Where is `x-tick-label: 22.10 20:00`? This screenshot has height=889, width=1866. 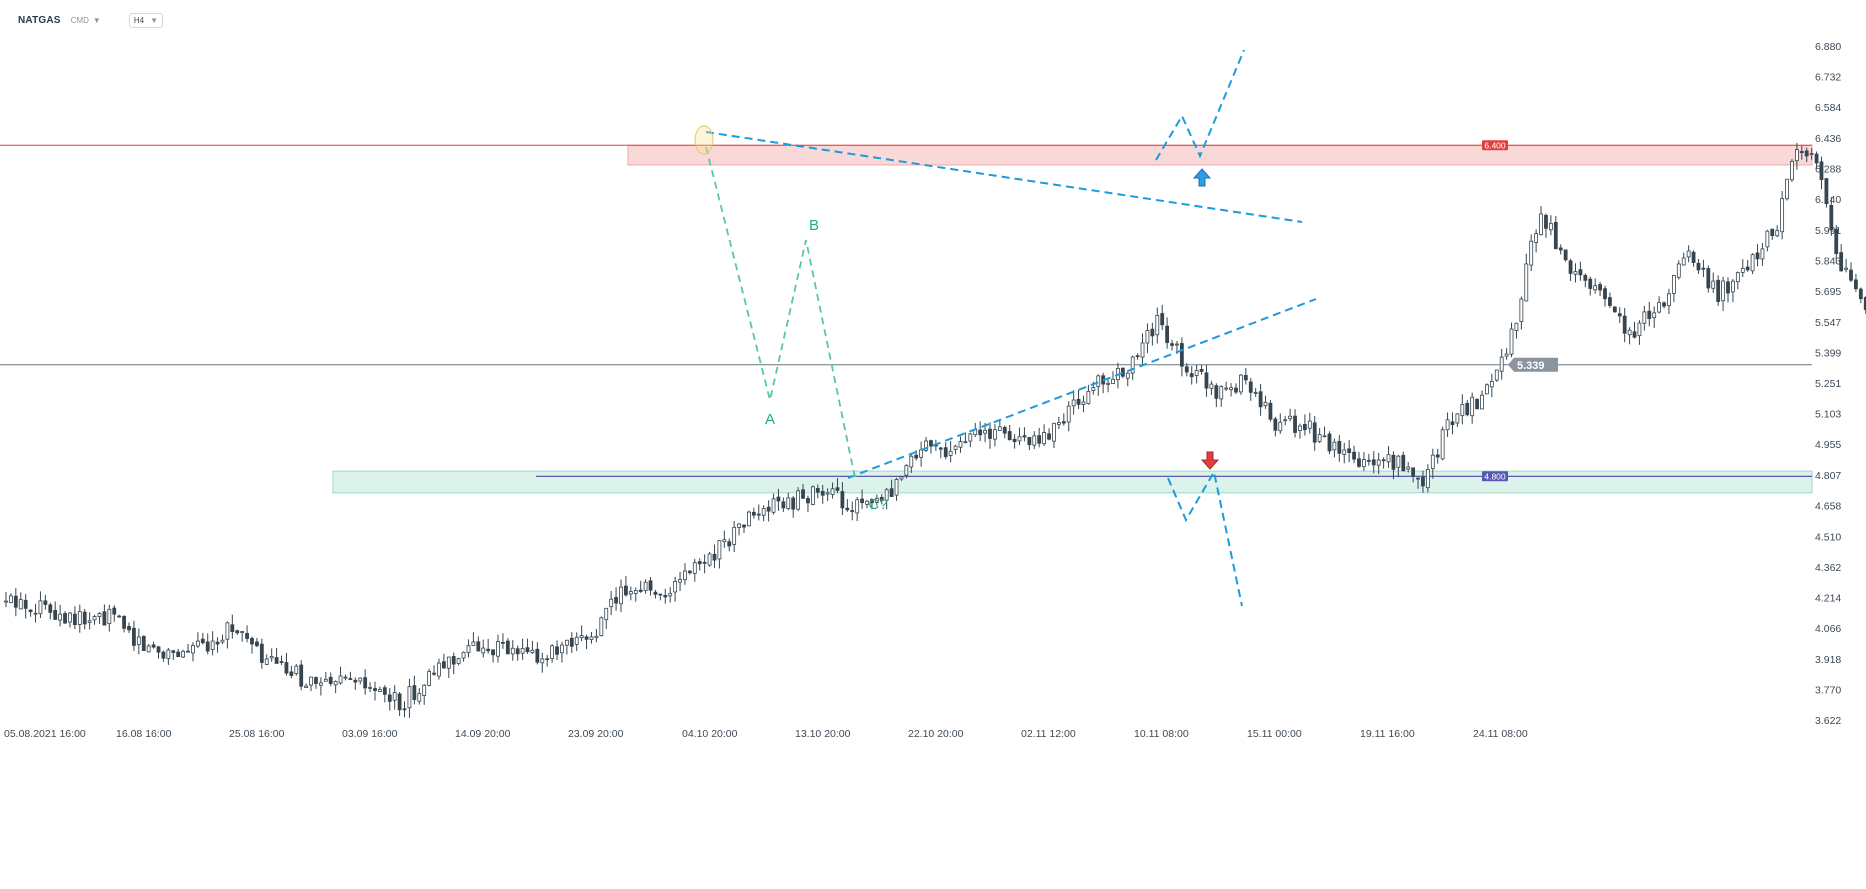
x-tick-label: 22.10 20:00 is located at coordinates (936, 734).